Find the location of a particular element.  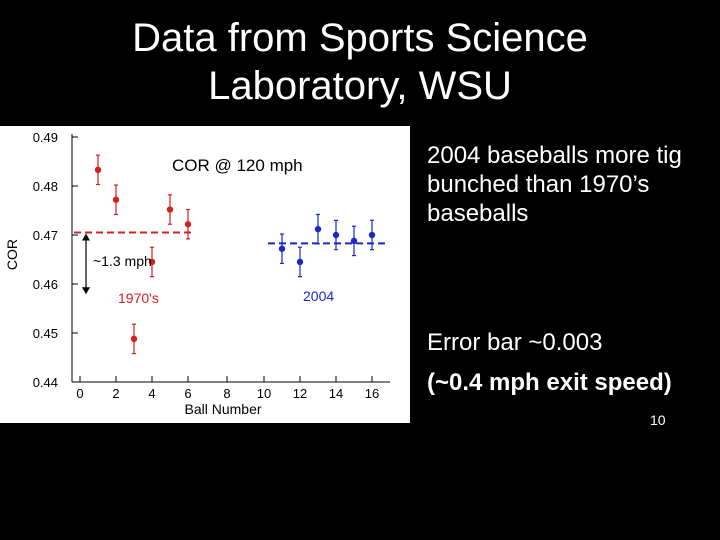

x-tick-label: 16 is located at coordinates (372, 393).